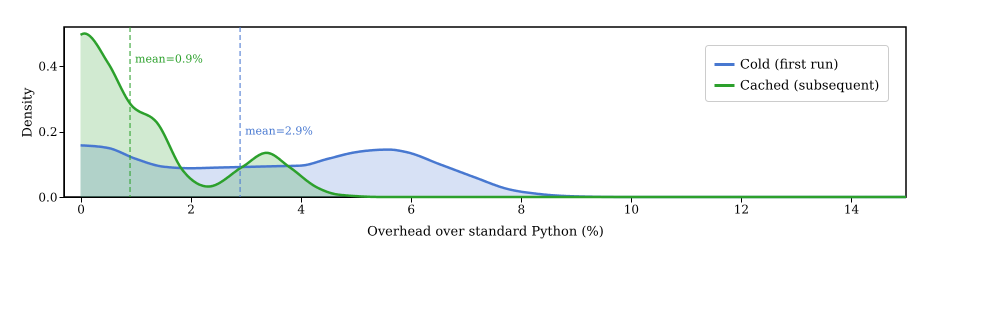  What do you see at coordinates (521, 209) in the screenshot?
I see `x-tick-label: 8` at bounding box center [521, 209].